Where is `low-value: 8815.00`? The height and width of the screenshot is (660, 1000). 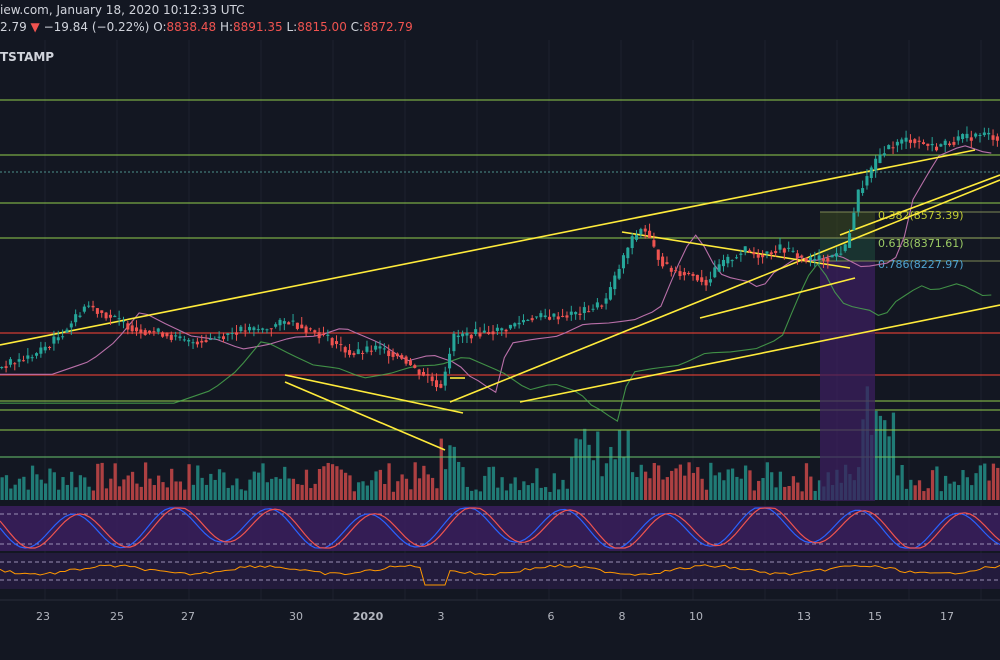
low-value: 8815.00 is located at coordinates (322, 27).